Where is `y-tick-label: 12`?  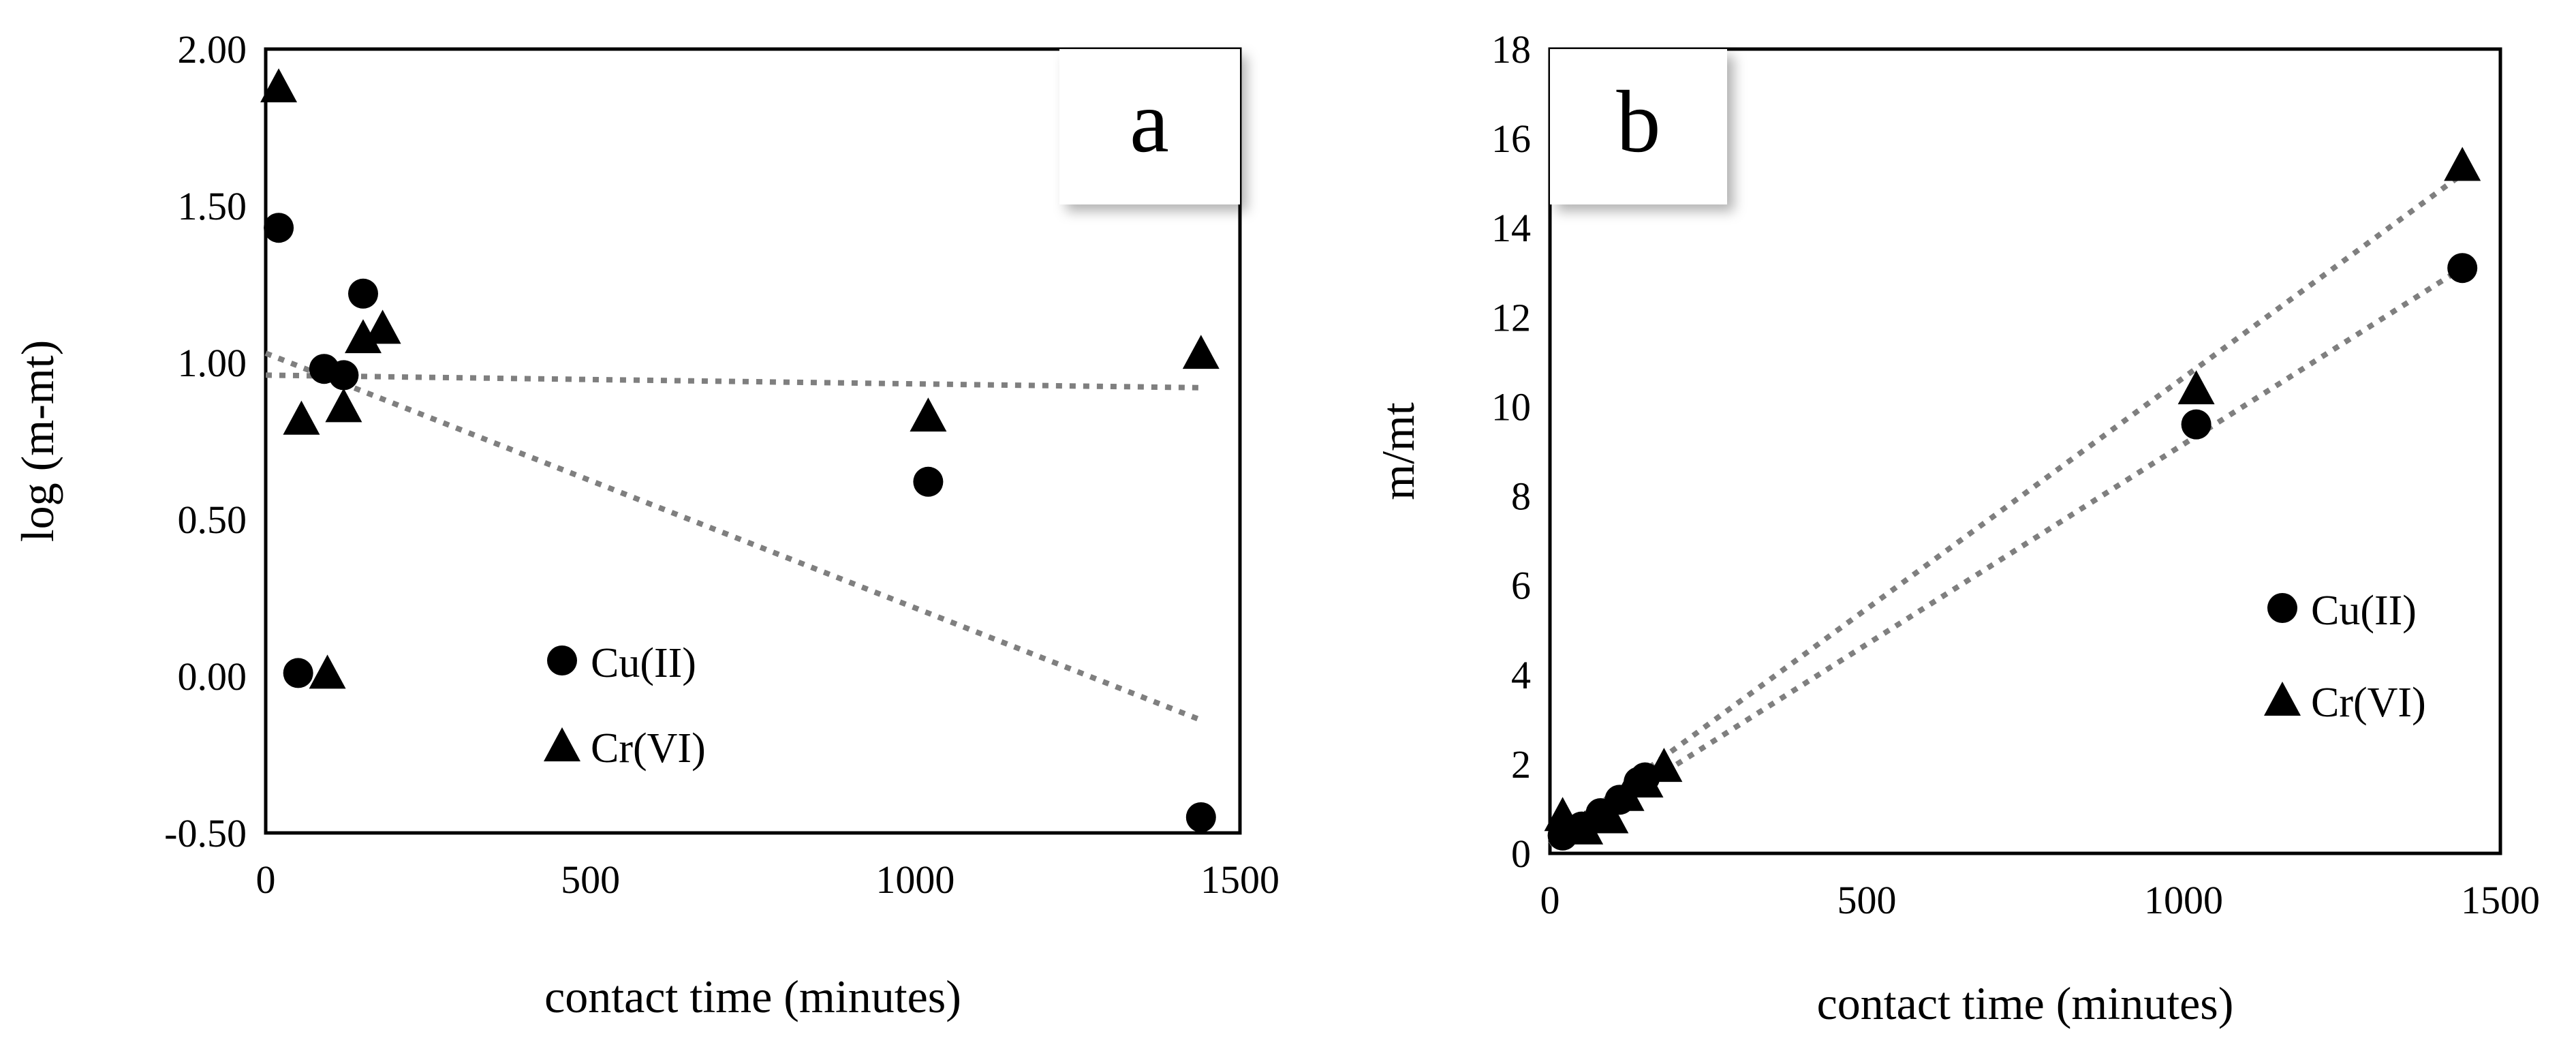 y-tick-label: 12 is located at coordinates (1511, 317).